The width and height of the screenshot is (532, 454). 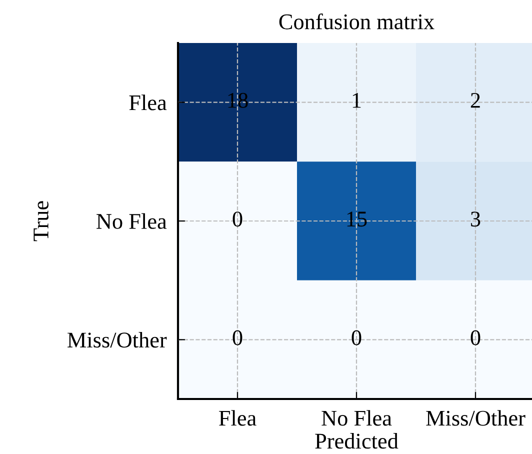 What do you see at coordinates (356, 100) in the screenshot?
I see `data-label: 1` at bounding box center [356, 100].